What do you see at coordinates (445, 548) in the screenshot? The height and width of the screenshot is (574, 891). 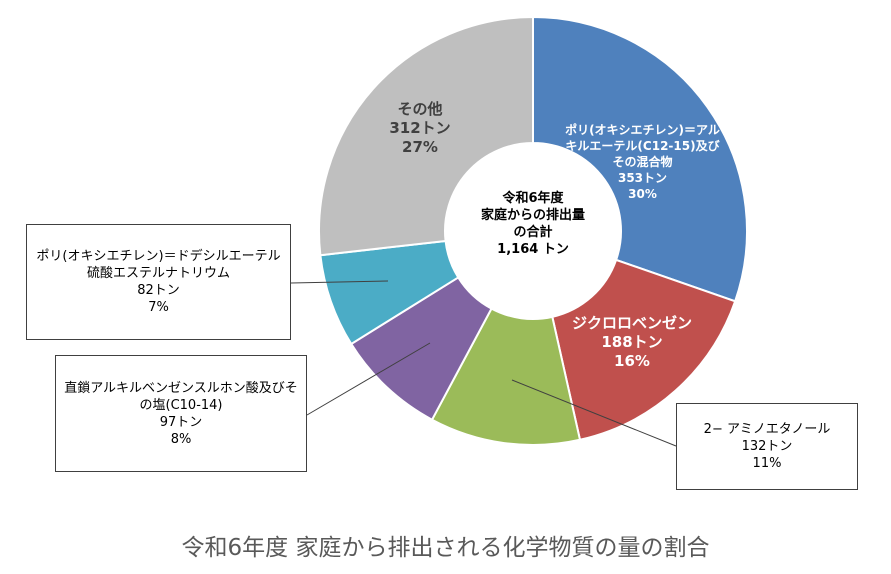 I see `chart-title: 令和6年度 家庭から排出される化学物質の量の割合` at bounding box center [445, 548].